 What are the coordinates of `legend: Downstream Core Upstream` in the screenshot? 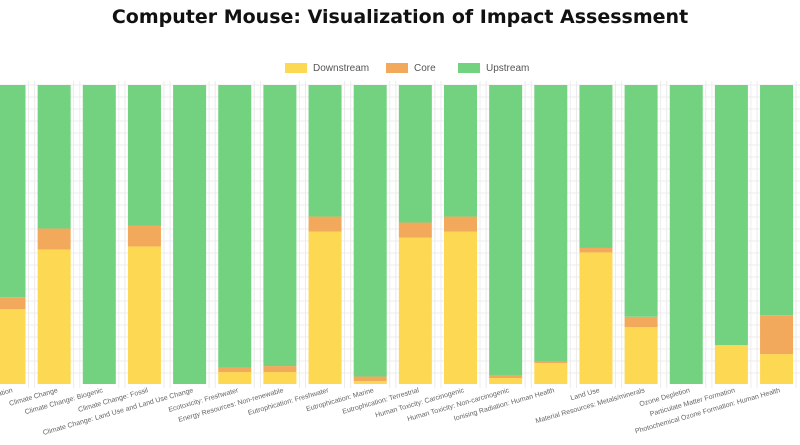 It's located at (400, 68).